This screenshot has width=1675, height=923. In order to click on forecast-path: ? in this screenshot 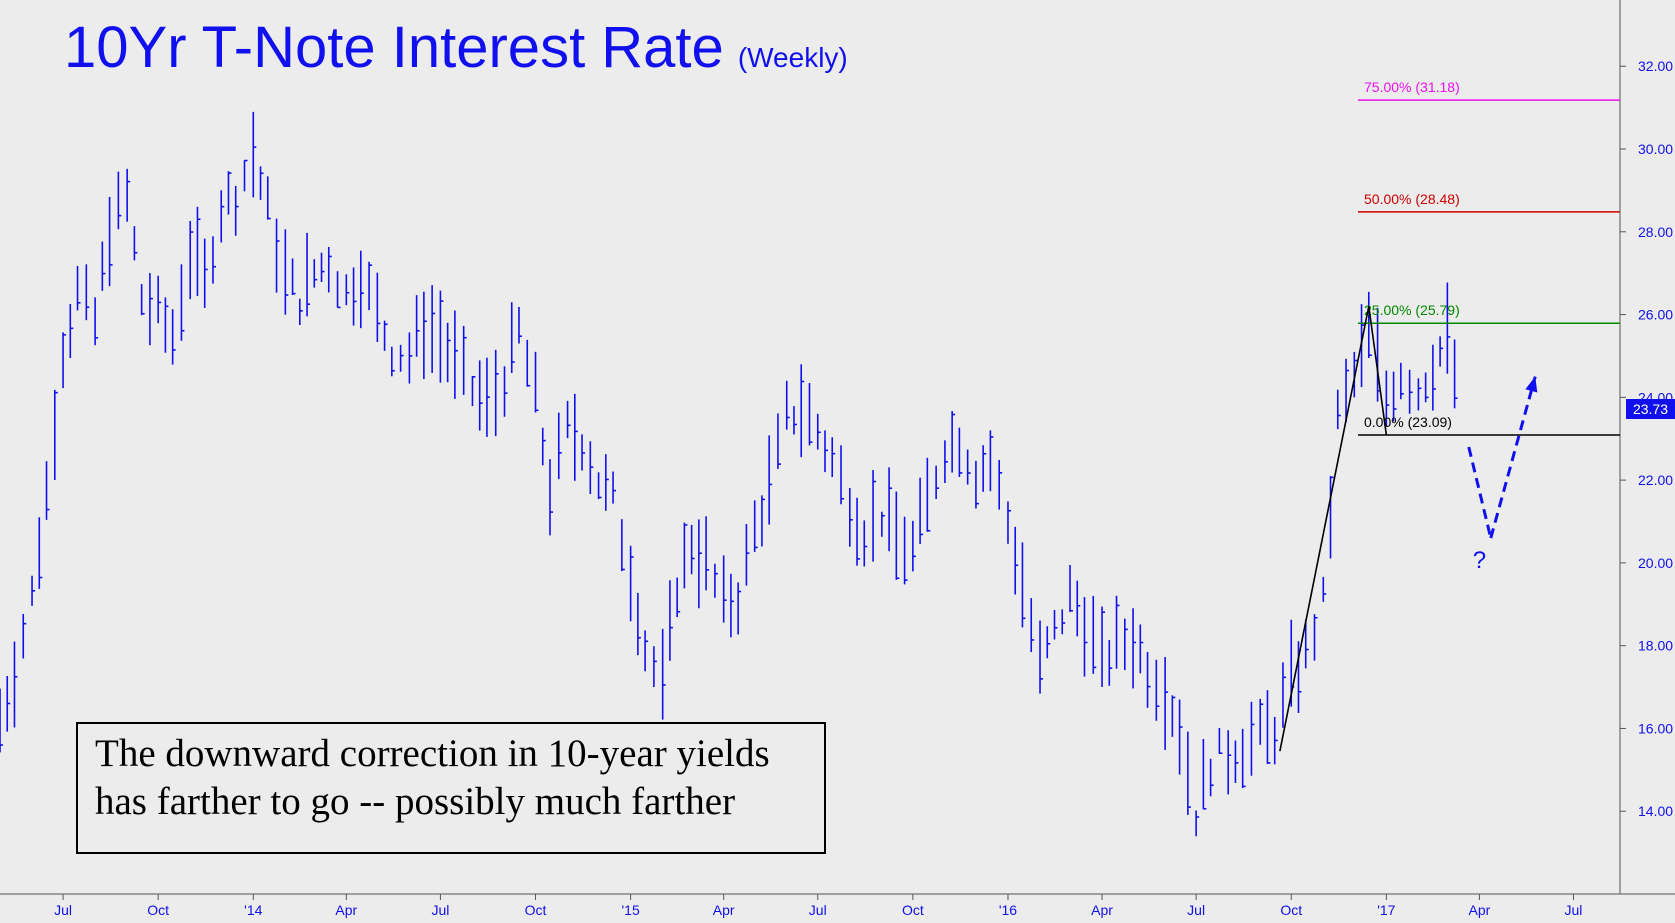, I will do `click(1502, 475)`.